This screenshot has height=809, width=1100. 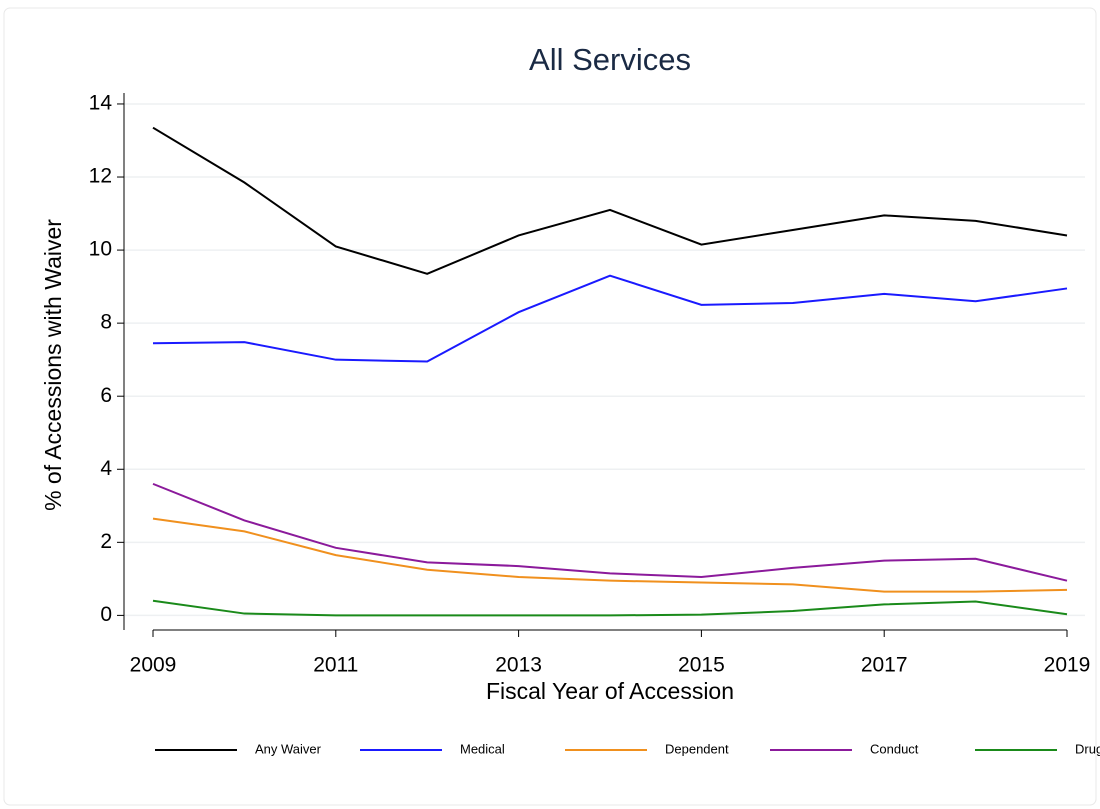 I want to click on legend-label: Drug, so click(x=1087, y=748).